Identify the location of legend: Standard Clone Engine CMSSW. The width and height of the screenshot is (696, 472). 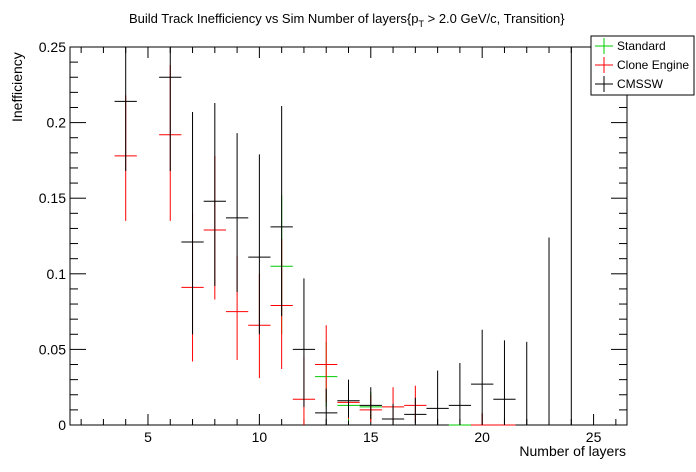
(642, 65).